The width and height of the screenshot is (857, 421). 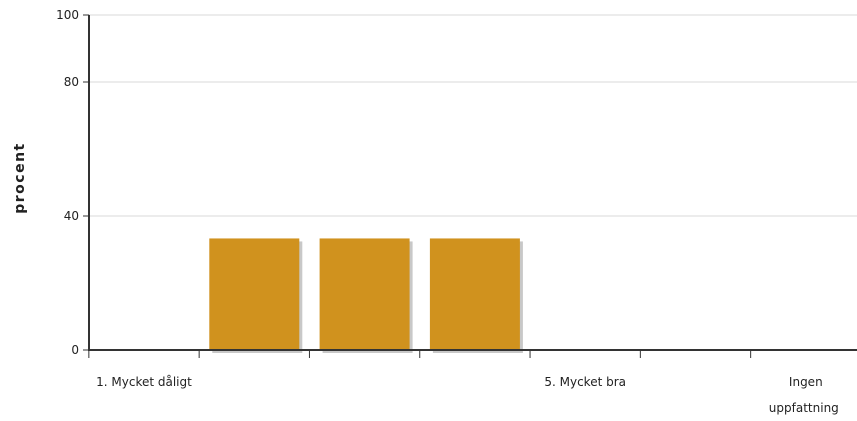 I want to click on y-tick-label-80: 80, so click(x=71, y=82).